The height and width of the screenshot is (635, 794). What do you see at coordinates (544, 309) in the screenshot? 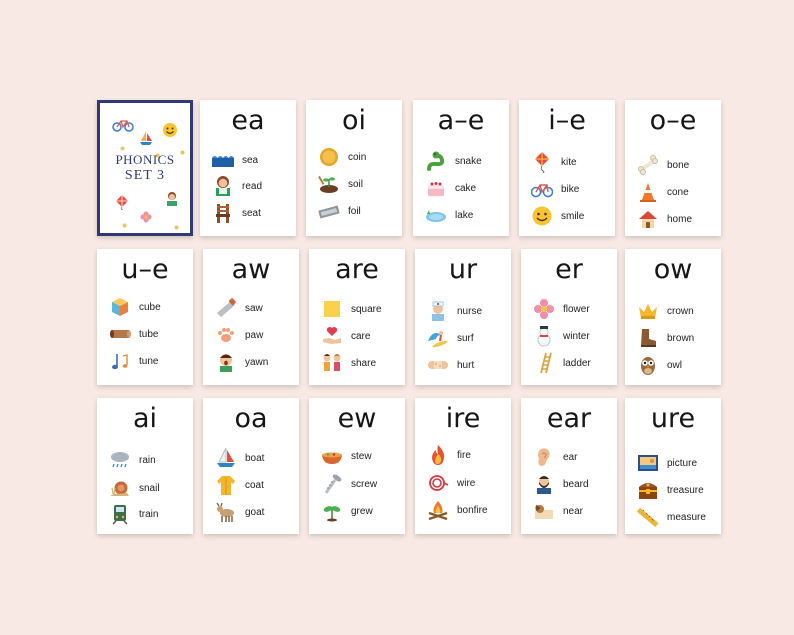
I see `flower-icon` at bounding box center [544, 309].